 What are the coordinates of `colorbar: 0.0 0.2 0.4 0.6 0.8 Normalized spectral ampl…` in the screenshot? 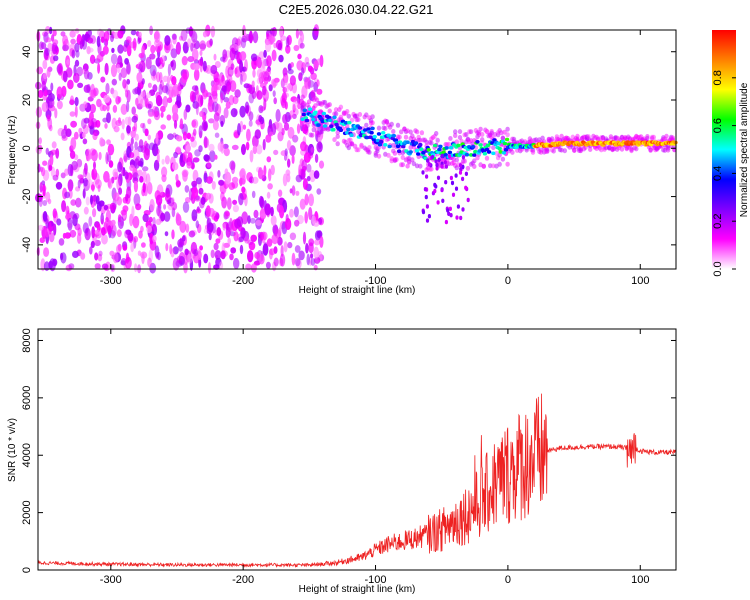 It's located at (731, 153).